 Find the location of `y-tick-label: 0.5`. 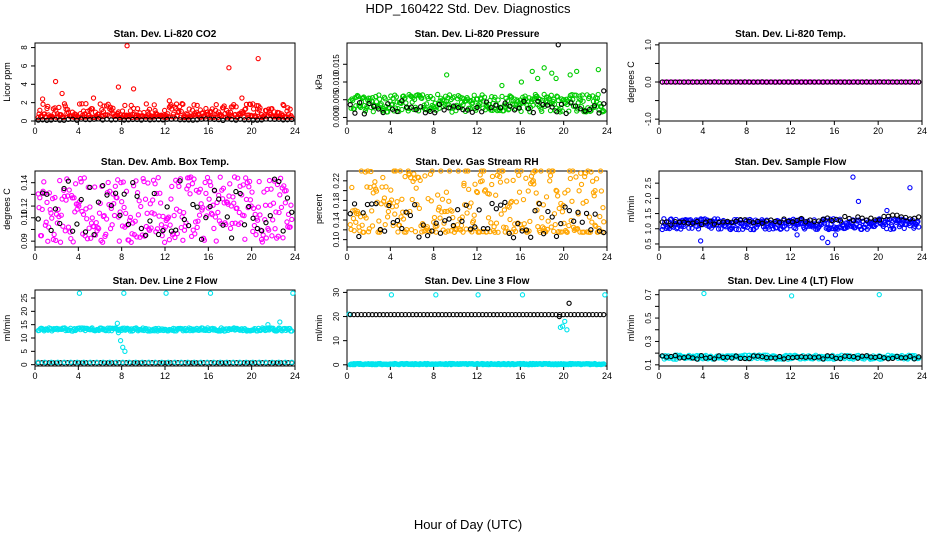

y-tick-label: 0.5 is located at coordinates (648, 318).